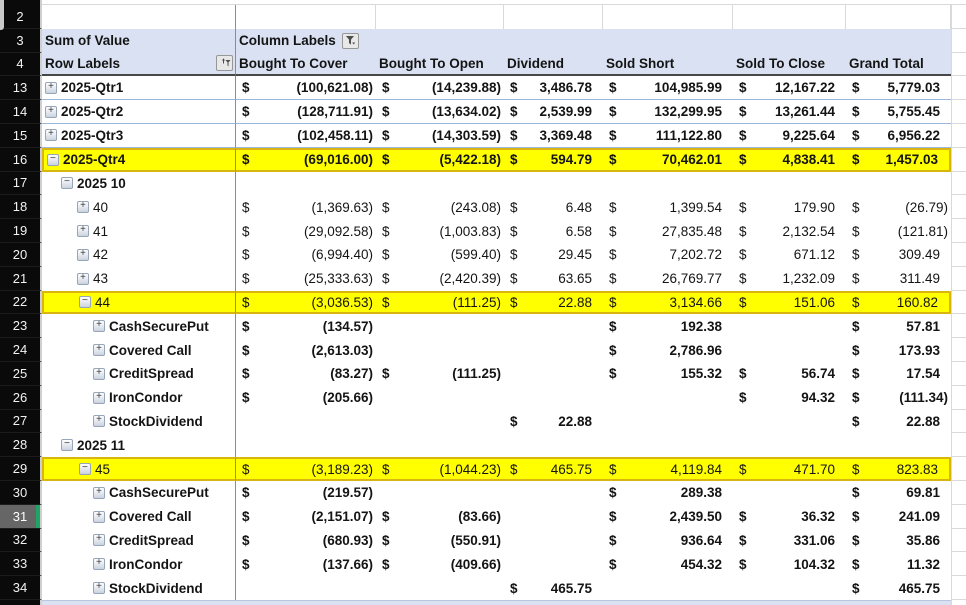  Describe the element at coordinates (668, 326) in the screenshot. I see `value-cell: $192.38` at that location.